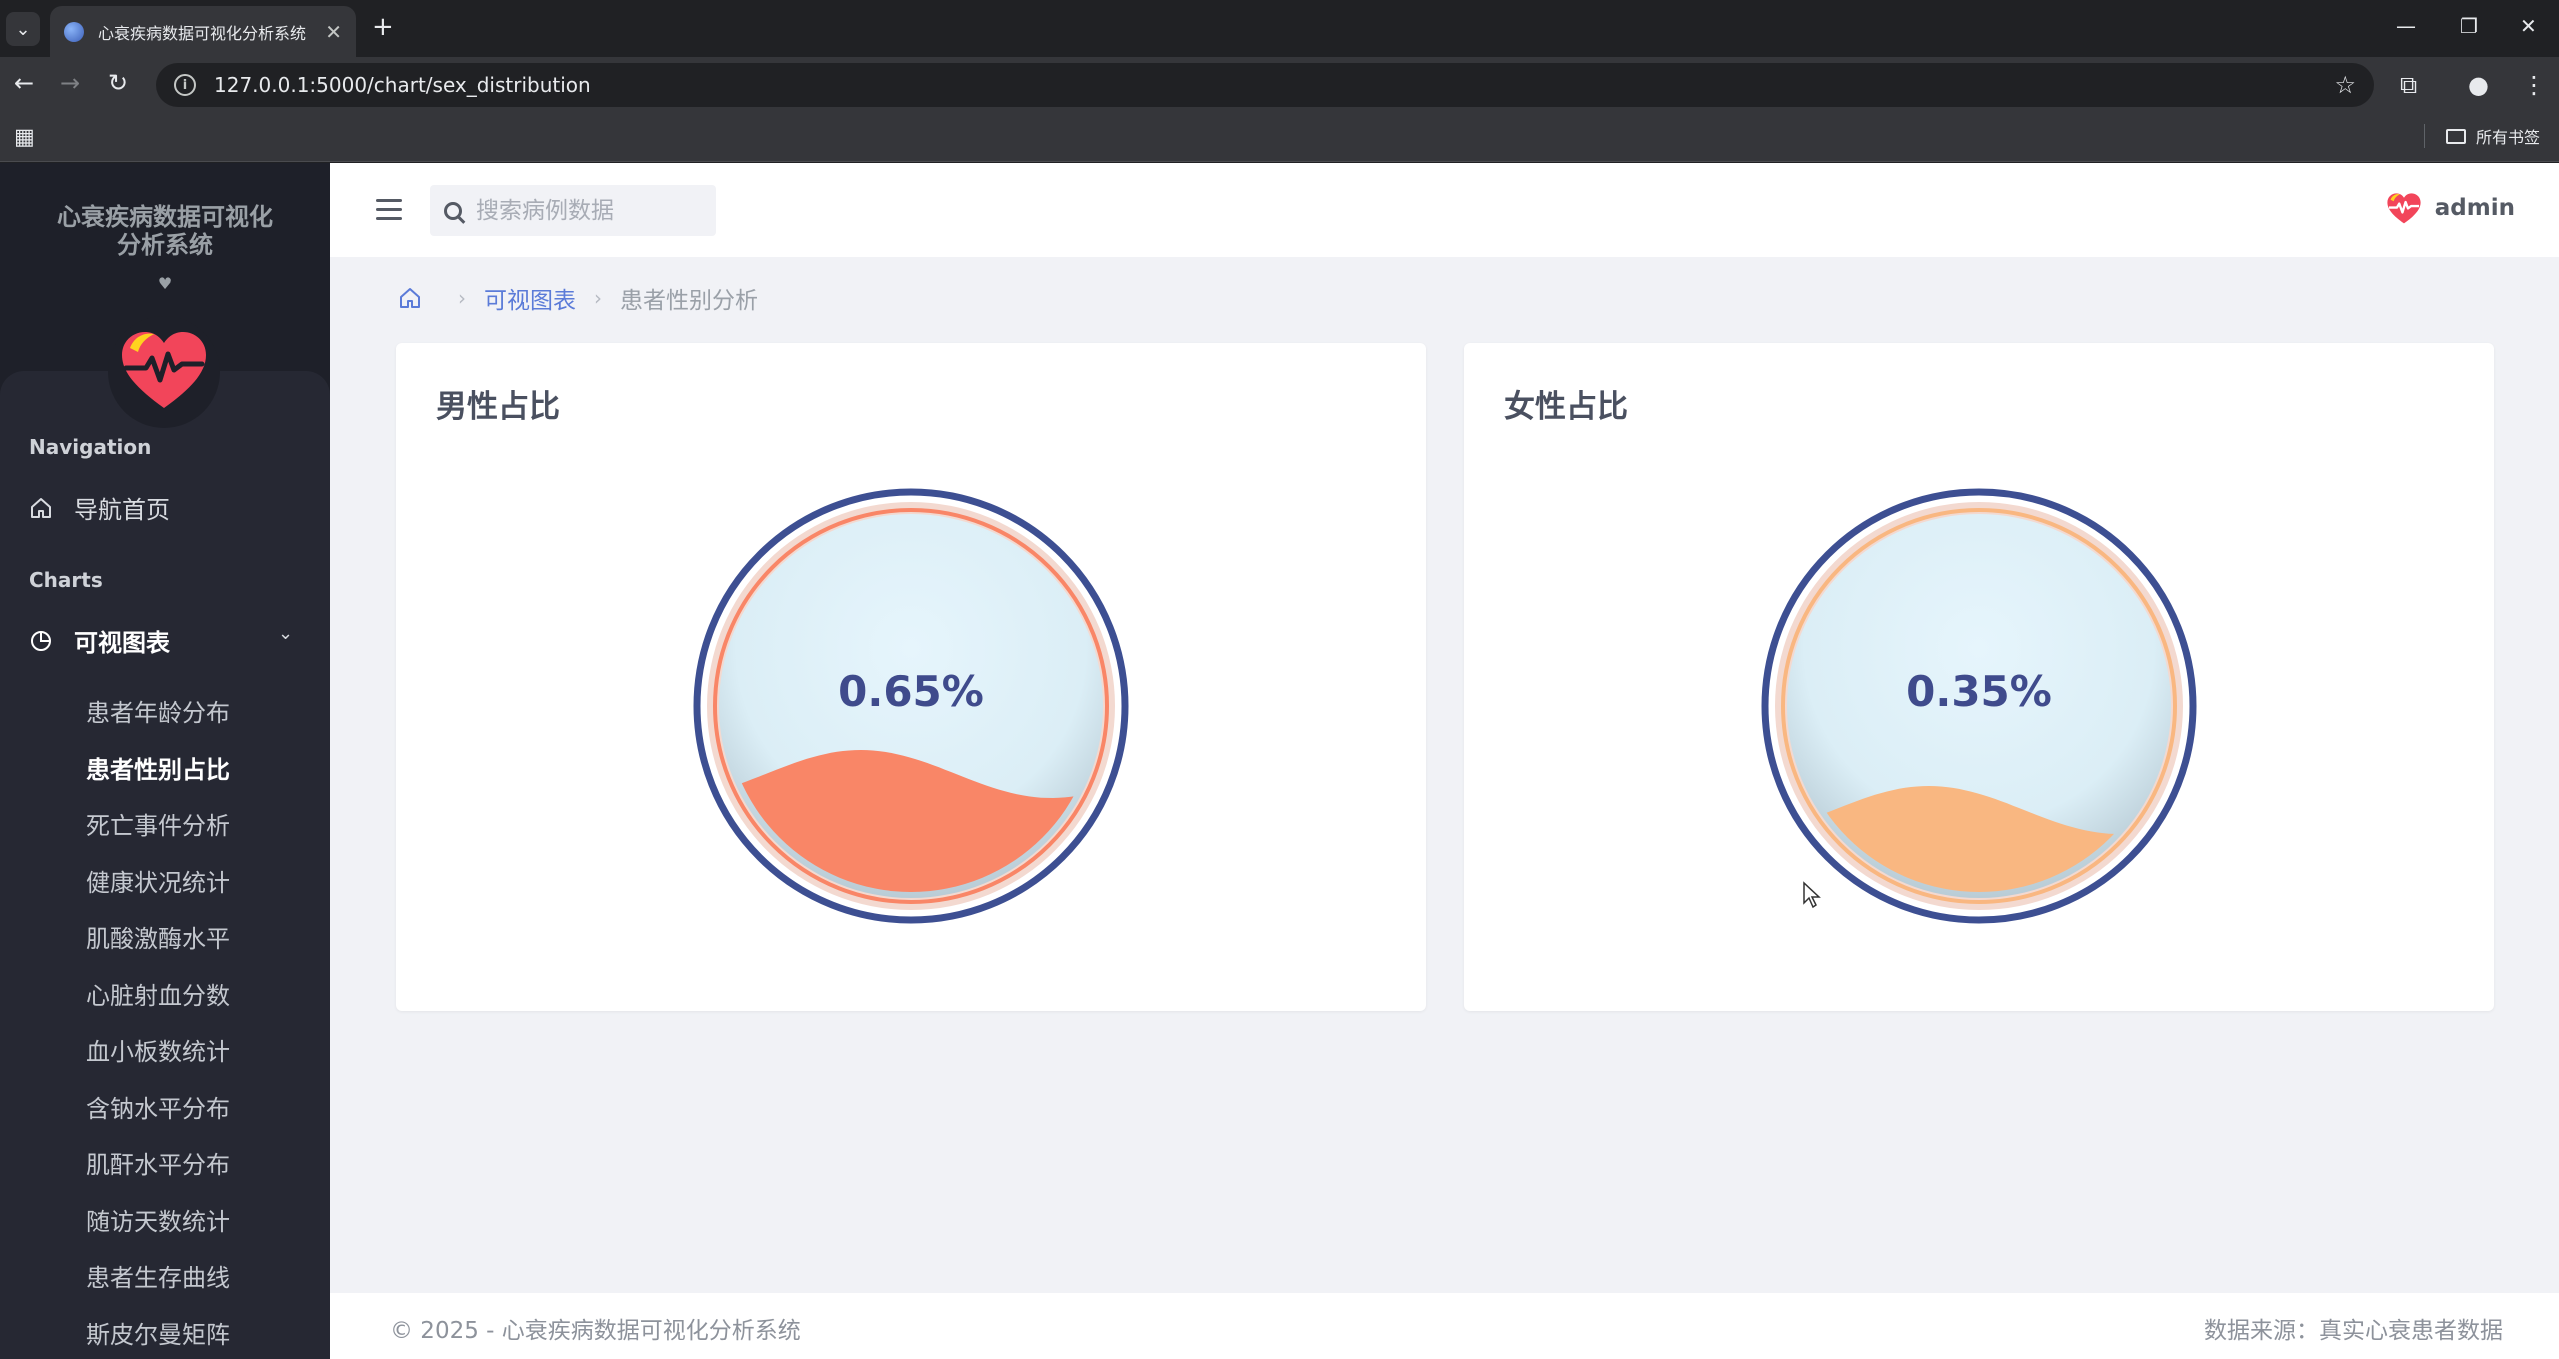 The height and width of the screenshot is (1359, 2559). Describe the element at coordinates (158, 769) in the screenshot. I see `sidebar-subitem: 患者性别占比` at that location.